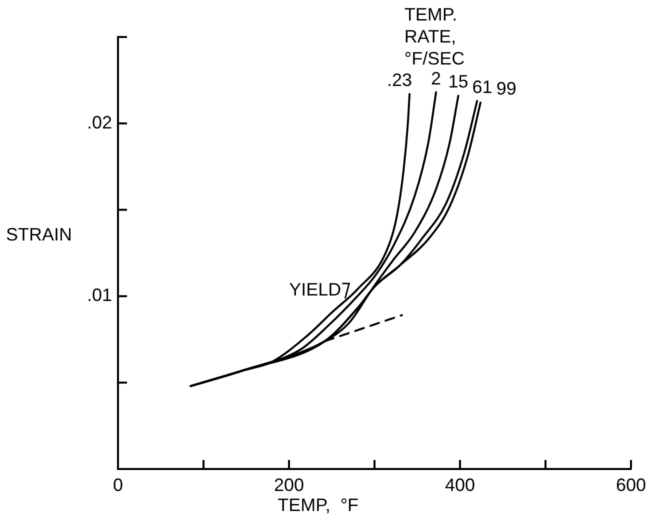 This screenshot has width=663, height=516. What do you see at coordinates (315, 289) in the screenshot?
I see `annotation: YIELD` at bounding box center [315, 289].